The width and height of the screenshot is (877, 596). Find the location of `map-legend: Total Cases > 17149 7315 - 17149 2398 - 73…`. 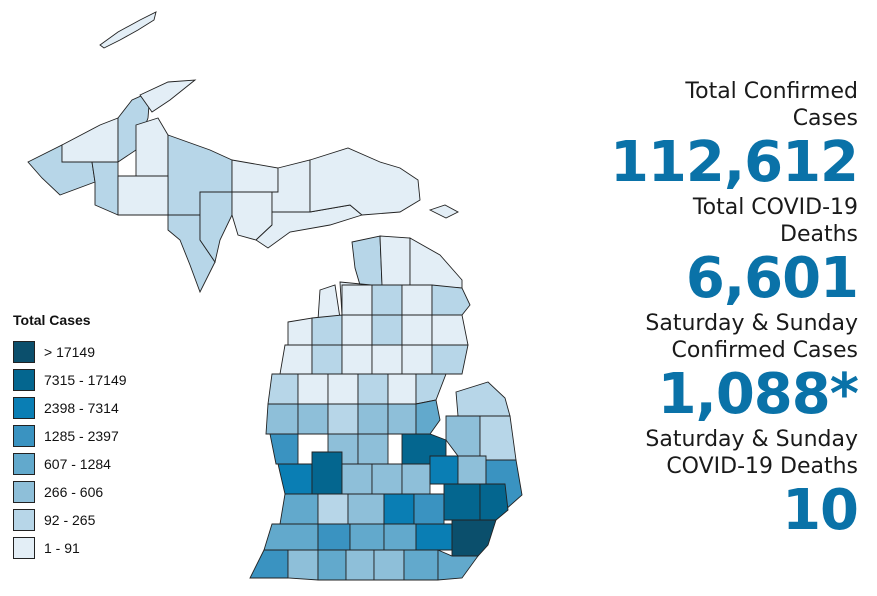

map-legend: Total Cases > 17149 7315 - 17149 2398 - 73… is located at coordinates (70, 437).